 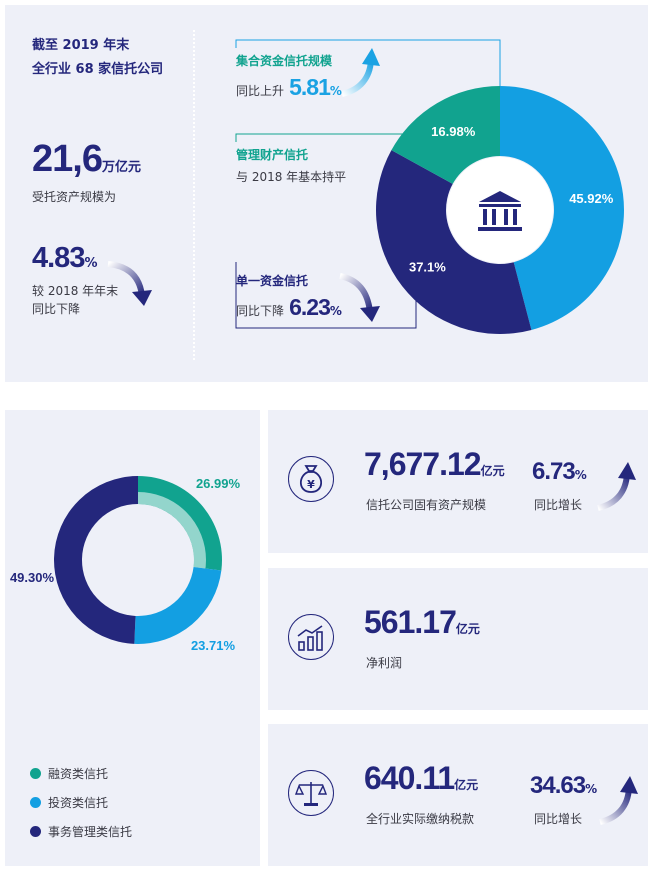 I want to click on collective-prefix: 同比上升, so click(x=260, y=91).